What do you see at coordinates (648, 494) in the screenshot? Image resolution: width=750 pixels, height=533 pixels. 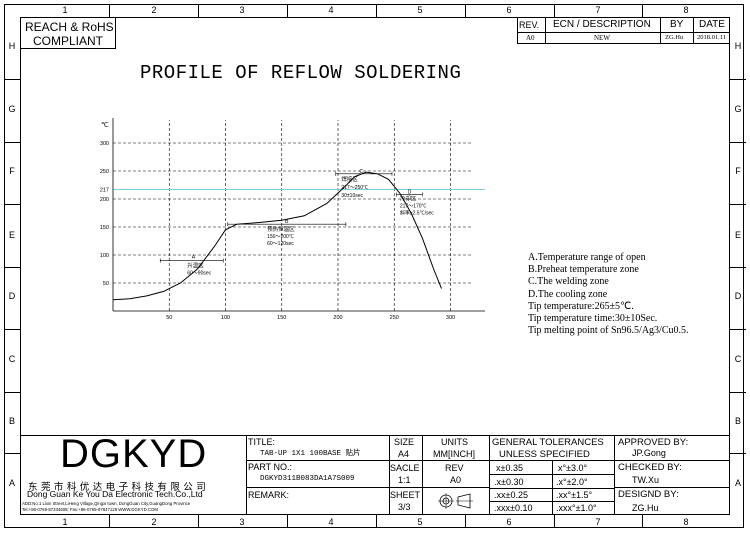 I see `designed-label: DESIGND BY:` at bounding box center [648, 494].